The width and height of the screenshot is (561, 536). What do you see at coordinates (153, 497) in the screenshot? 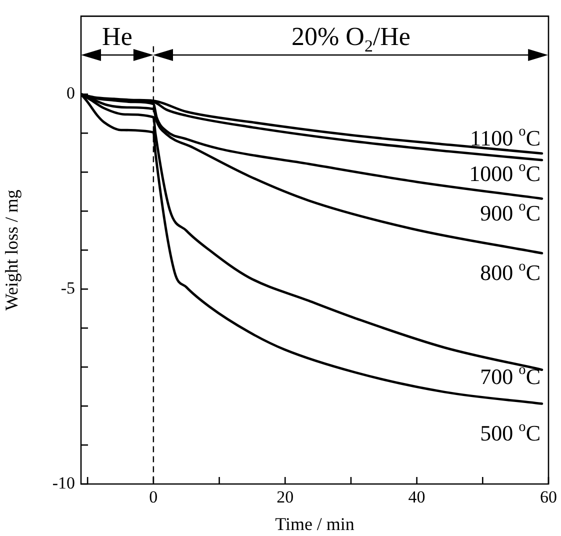
I see `x-tick-label: 0` at bounding box center [153, 497].